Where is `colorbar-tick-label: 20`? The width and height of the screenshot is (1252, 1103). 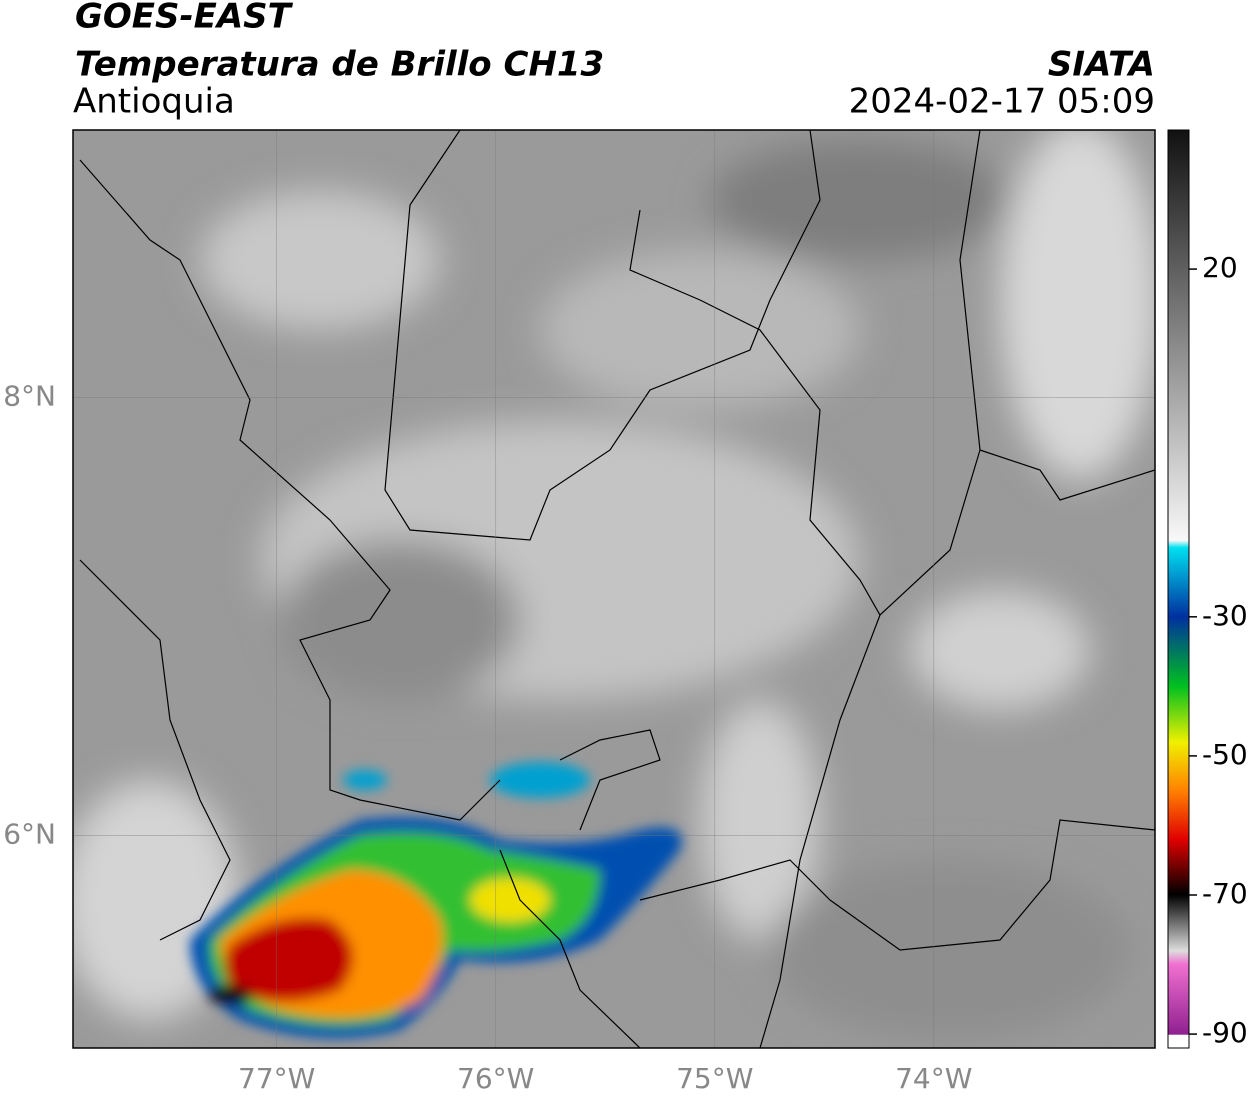 colorbar-tick-label: 20 is located at coordinates (1220, 267).